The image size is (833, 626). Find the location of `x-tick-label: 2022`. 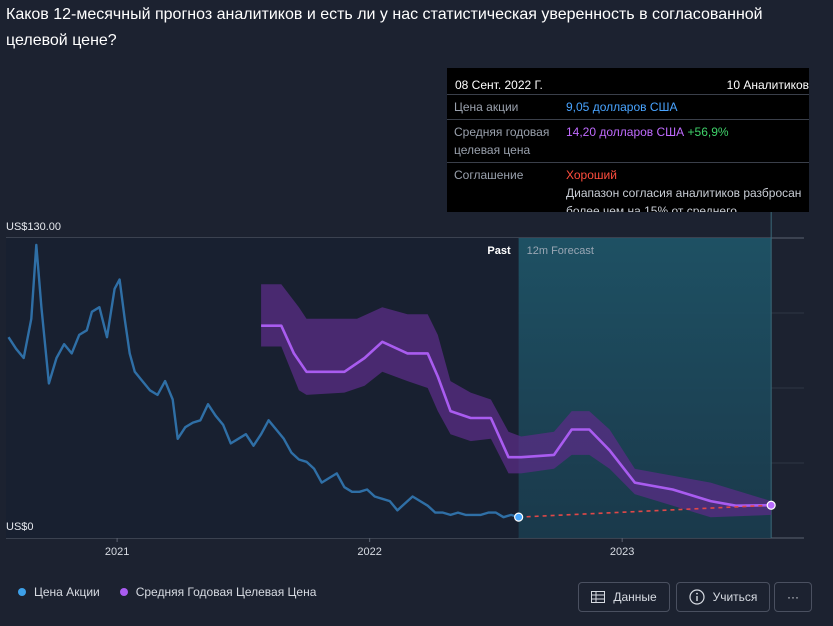

x-tick-label: 2022 is located at coordinates (369, 552).